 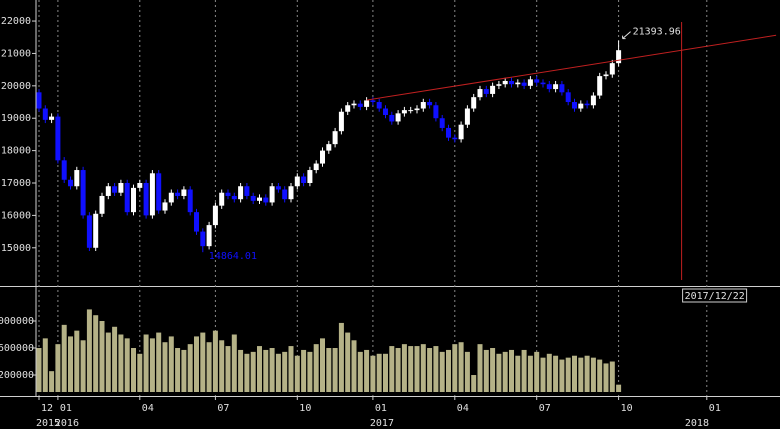 I want to click on y-tick-label: 22000, so click(x=16, y=21).